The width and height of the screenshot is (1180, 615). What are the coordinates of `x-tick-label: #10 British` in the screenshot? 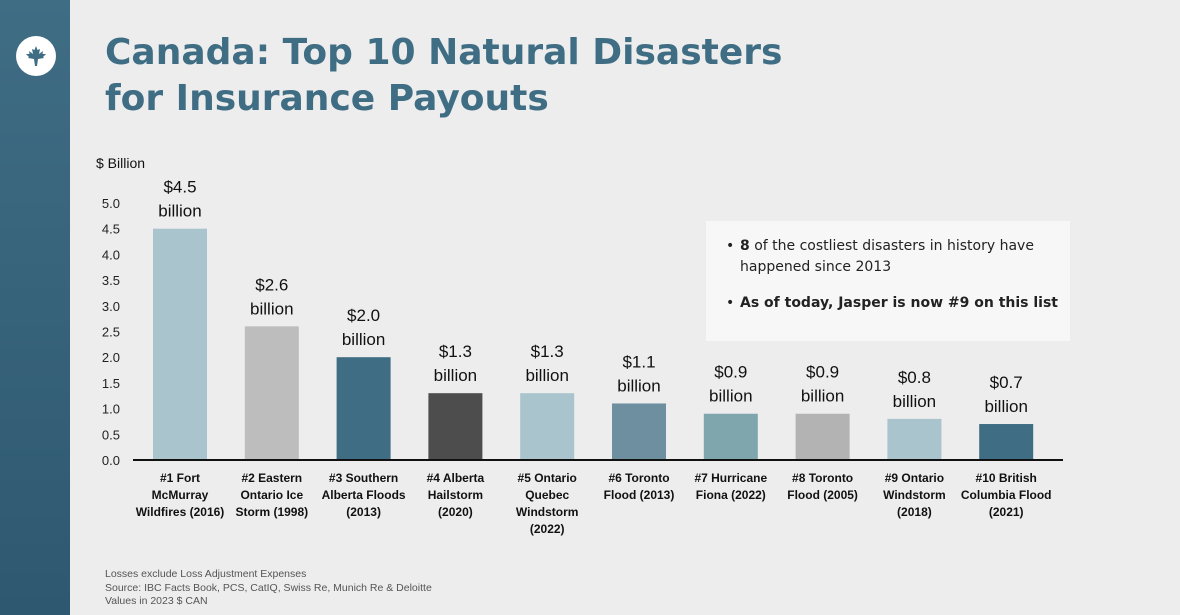 It's located at (1006, 478).